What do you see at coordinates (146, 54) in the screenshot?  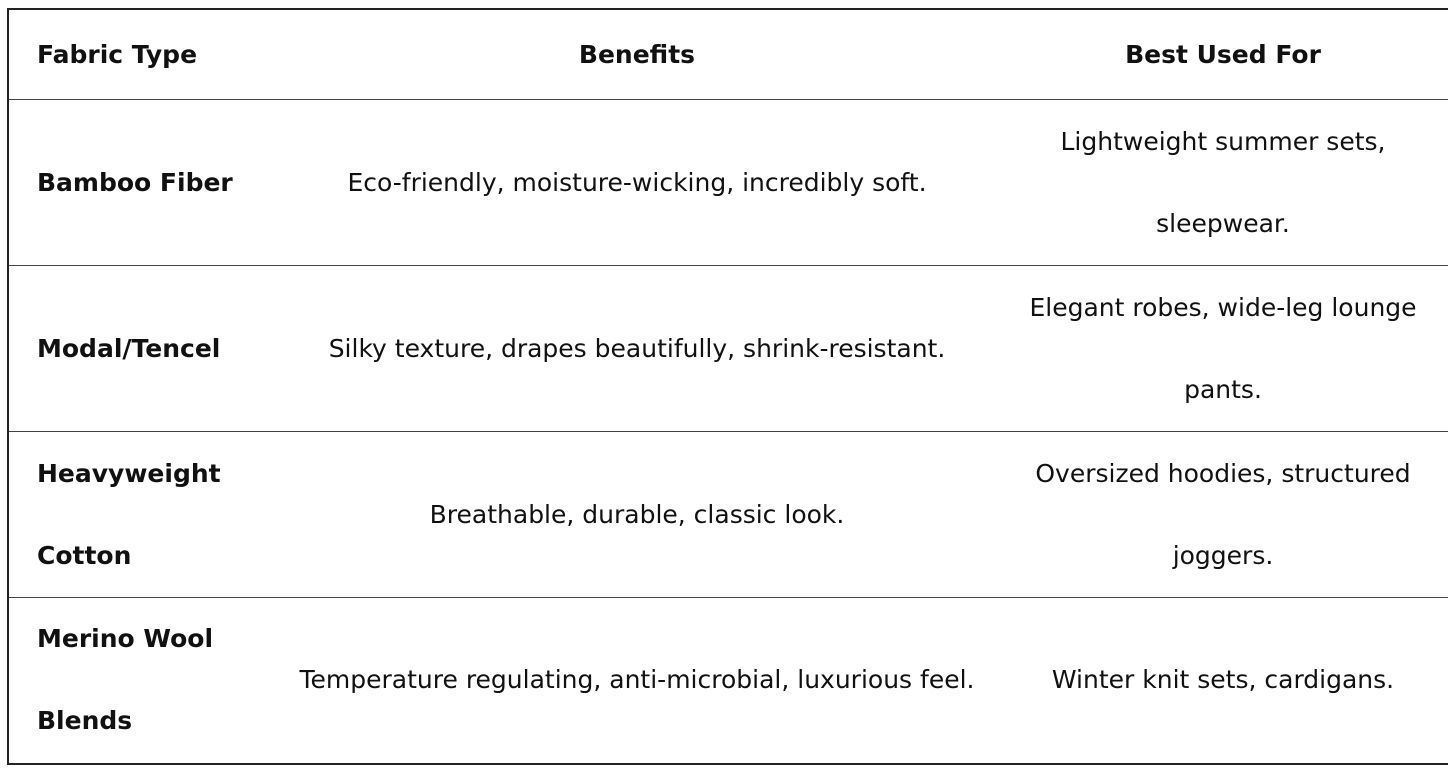 I see `header-cell: Fabric Type` at bounding box center [146, 54].